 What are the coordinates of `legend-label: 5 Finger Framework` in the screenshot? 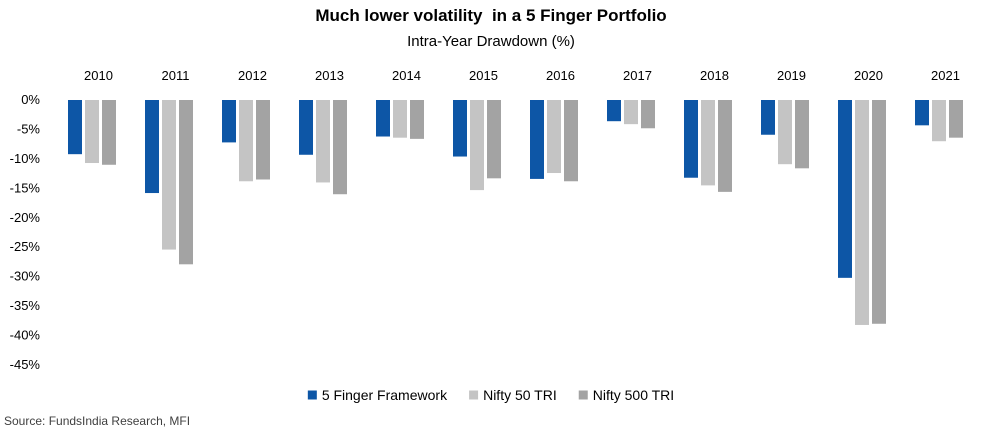 It's located at (385, 395).